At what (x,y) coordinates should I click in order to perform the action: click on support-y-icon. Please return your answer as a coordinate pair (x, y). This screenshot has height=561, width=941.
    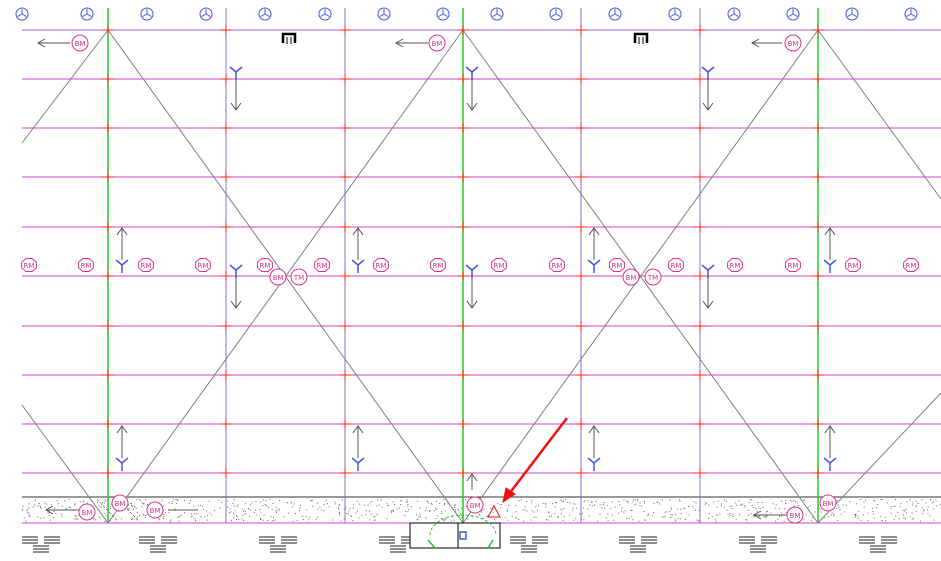
    Looking at the image, I should click on (830, 464).